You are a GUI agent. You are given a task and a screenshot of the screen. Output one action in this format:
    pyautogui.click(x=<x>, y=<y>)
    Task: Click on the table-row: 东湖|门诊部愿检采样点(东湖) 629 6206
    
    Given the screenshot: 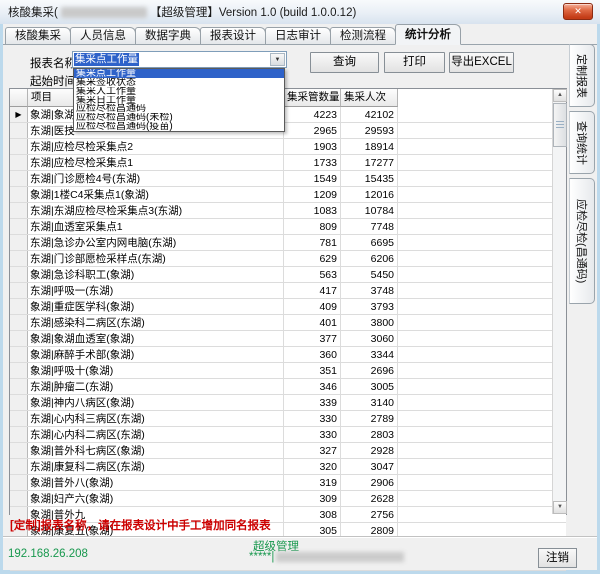 What is the action you would take?
    pyautogui.click(x=288, y=259)
    